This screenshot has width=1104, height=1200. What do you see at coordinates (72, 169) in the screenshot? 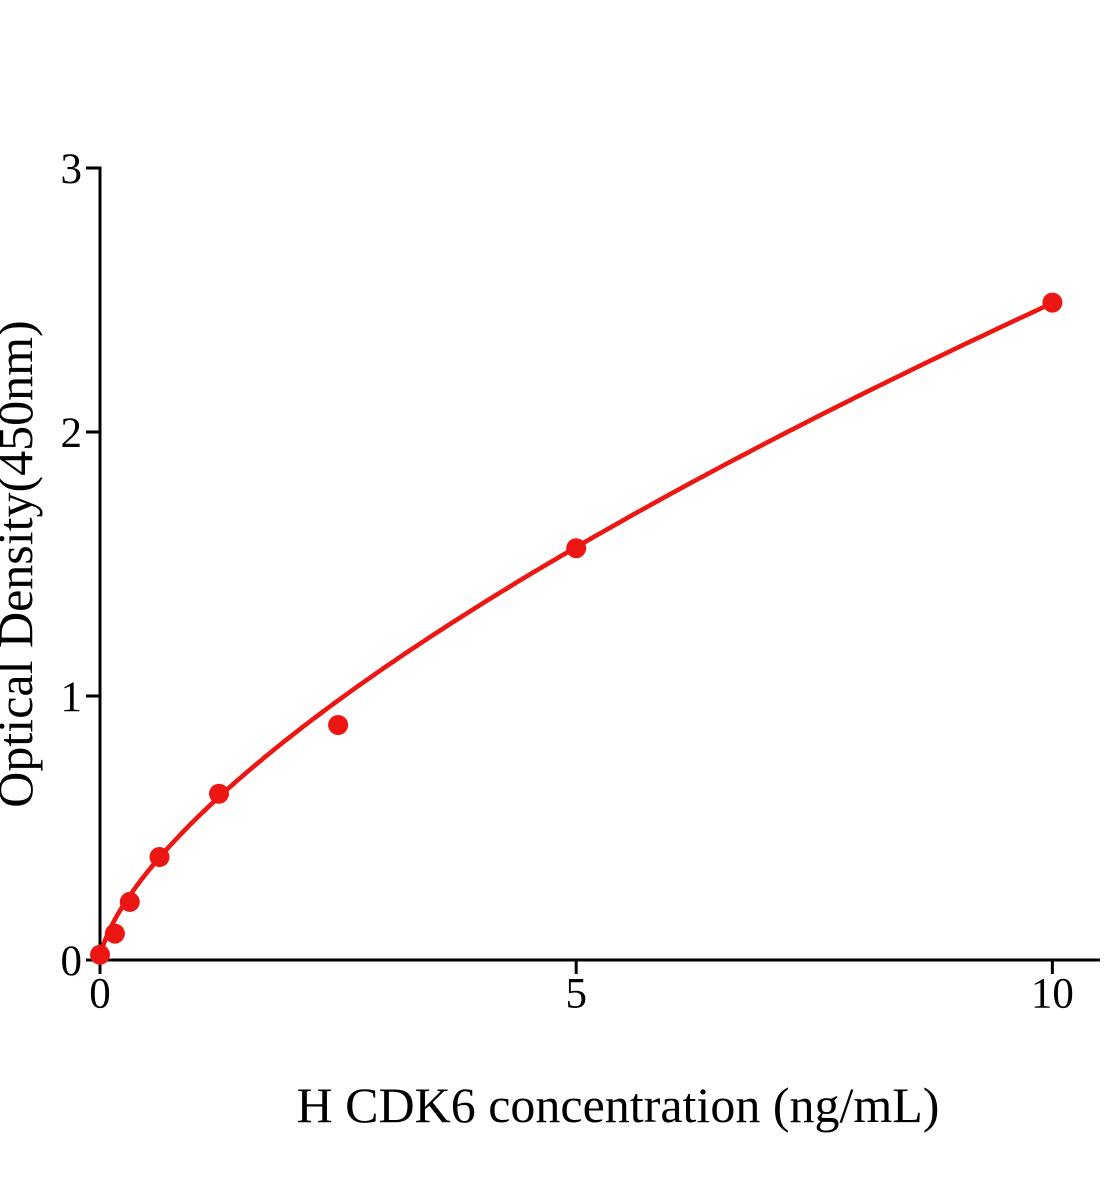
I see `y-tick-label: 3` at bounding box center [72, 169].